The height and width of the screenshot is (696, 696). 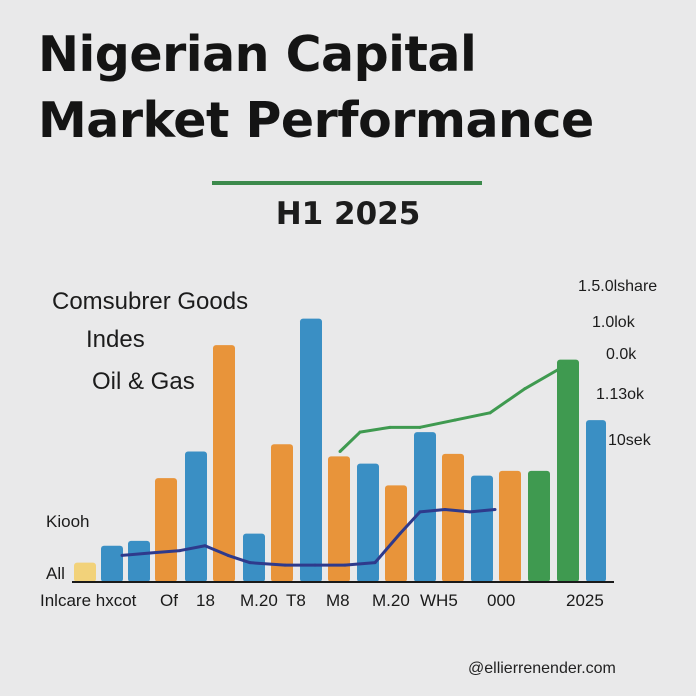 What do you see at coordinates (348, 214) in the screenshot?
I see `chart-subtitle: H1 2025` at bounding box center [348, 214].